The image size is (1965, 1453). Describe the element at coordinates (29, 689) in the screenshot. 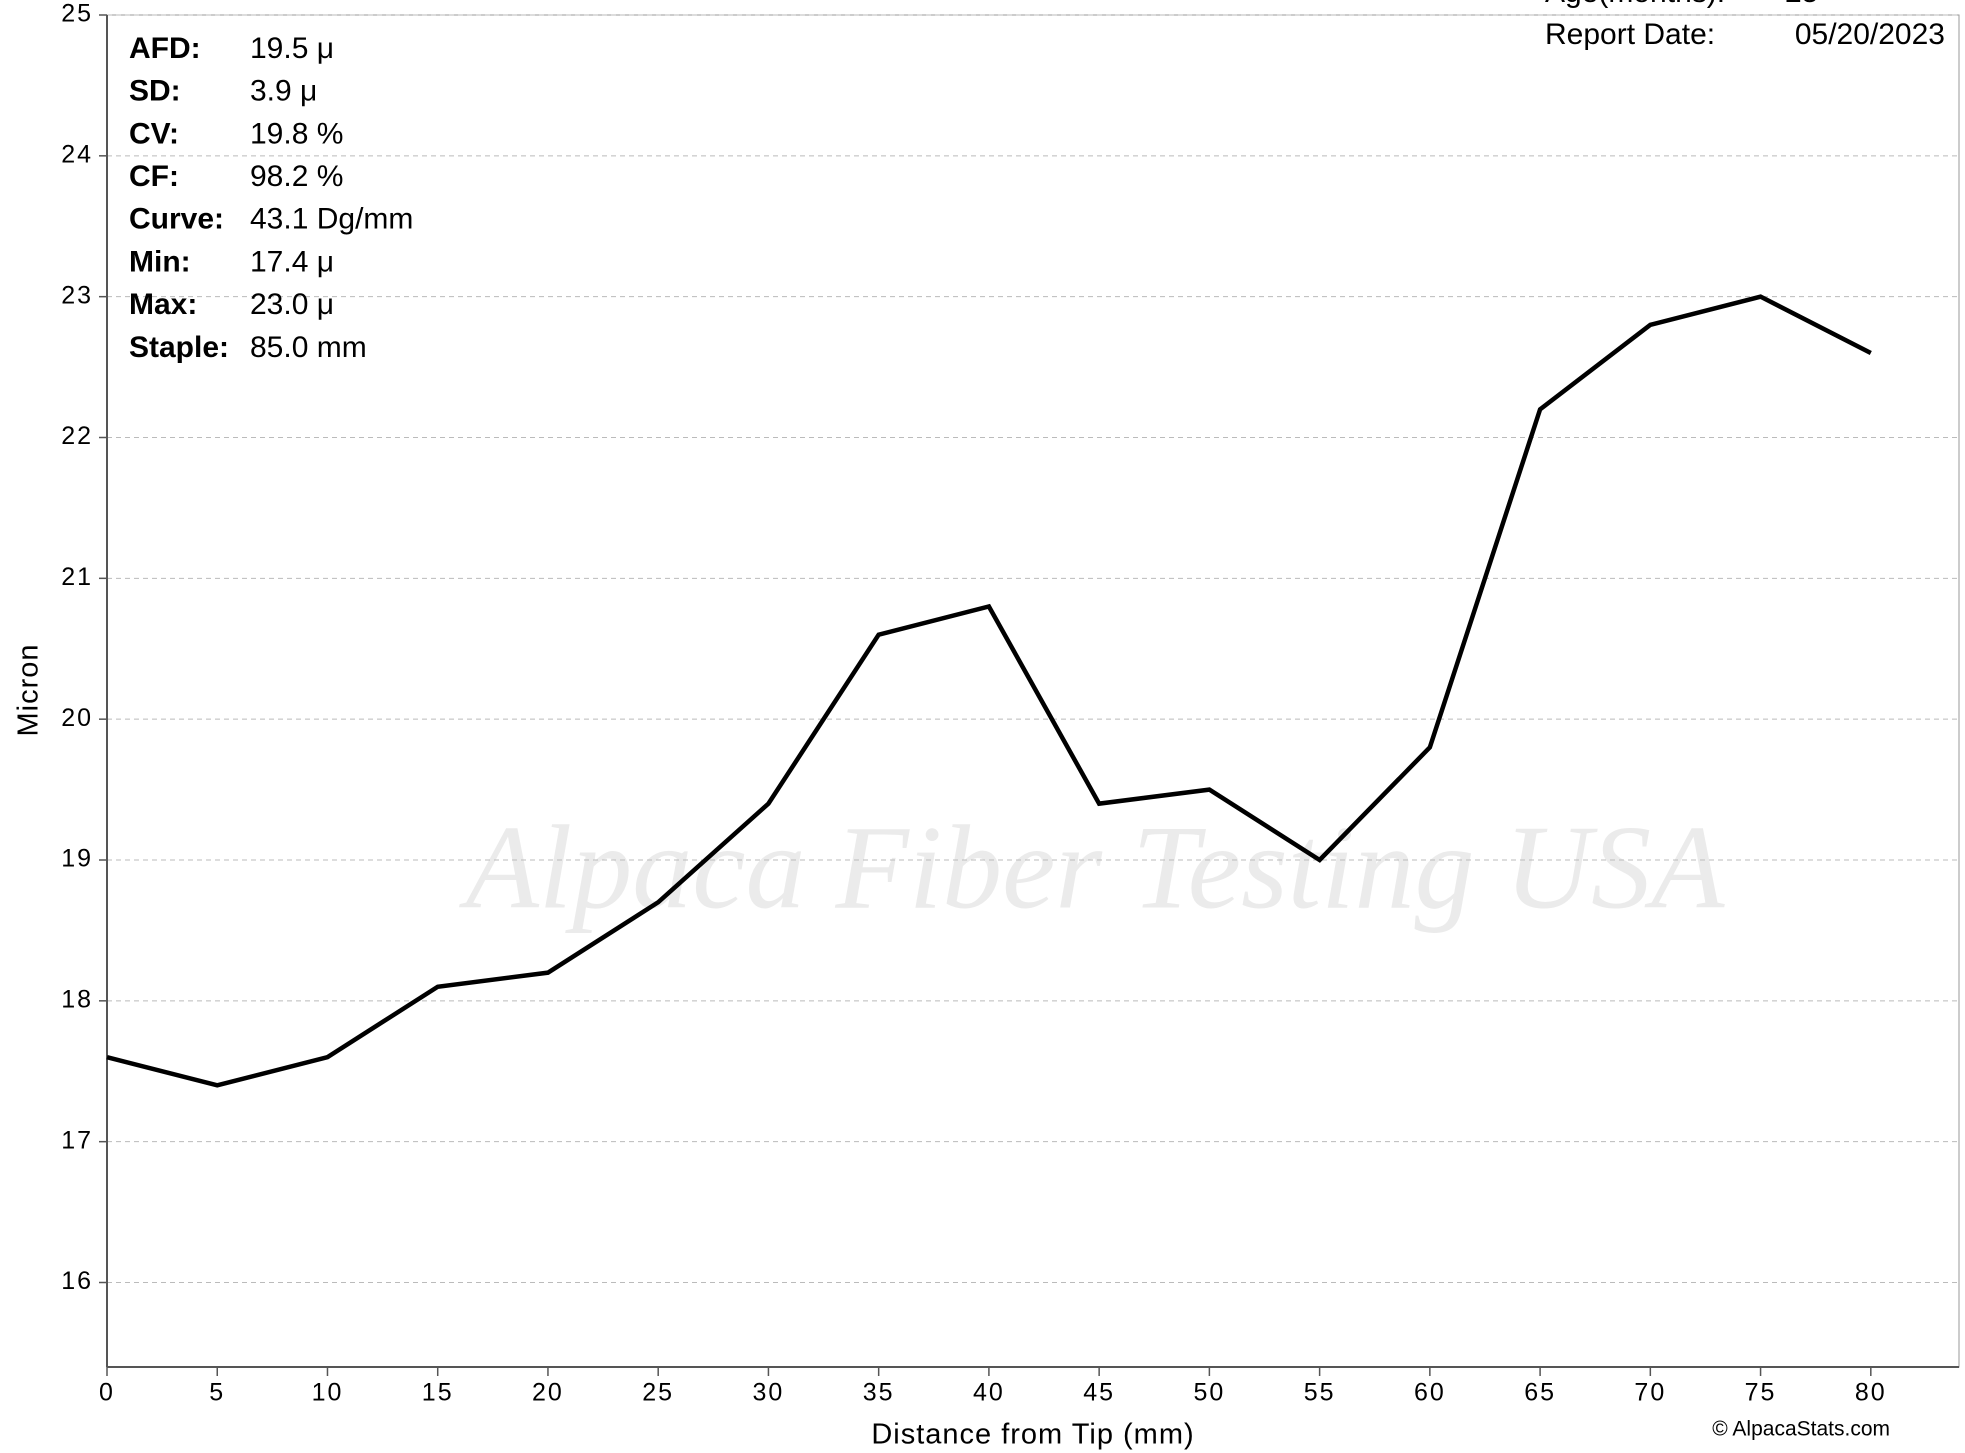

I see `y-axis-title: Micron` at that location.